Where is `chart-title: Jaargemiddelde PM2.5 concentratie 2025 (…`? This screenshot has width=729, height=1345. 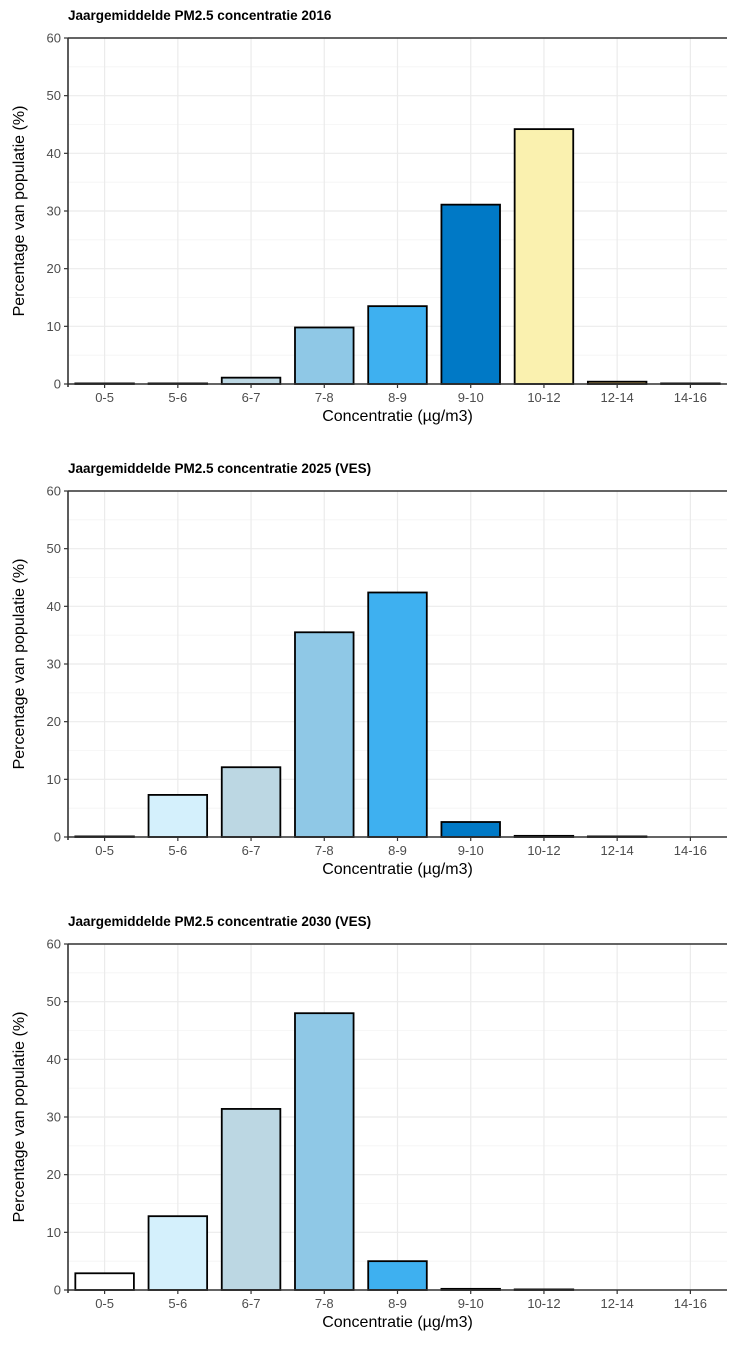
chart-title: Jaargemiddelde PM2.5 concentratie 2025 (… is located at coordinates (219, 468).